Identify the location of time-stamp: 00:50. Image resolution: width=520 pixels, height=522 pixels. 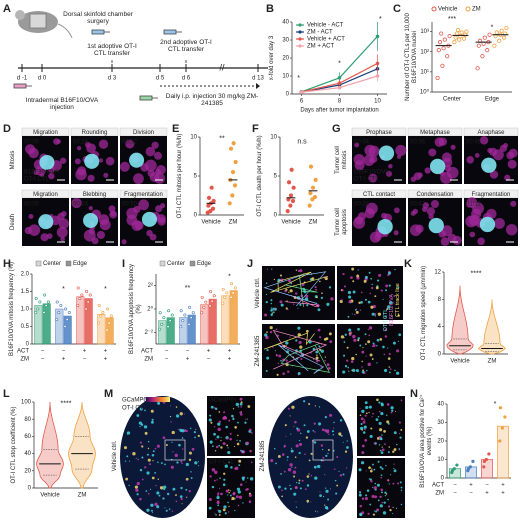
(130, 205).